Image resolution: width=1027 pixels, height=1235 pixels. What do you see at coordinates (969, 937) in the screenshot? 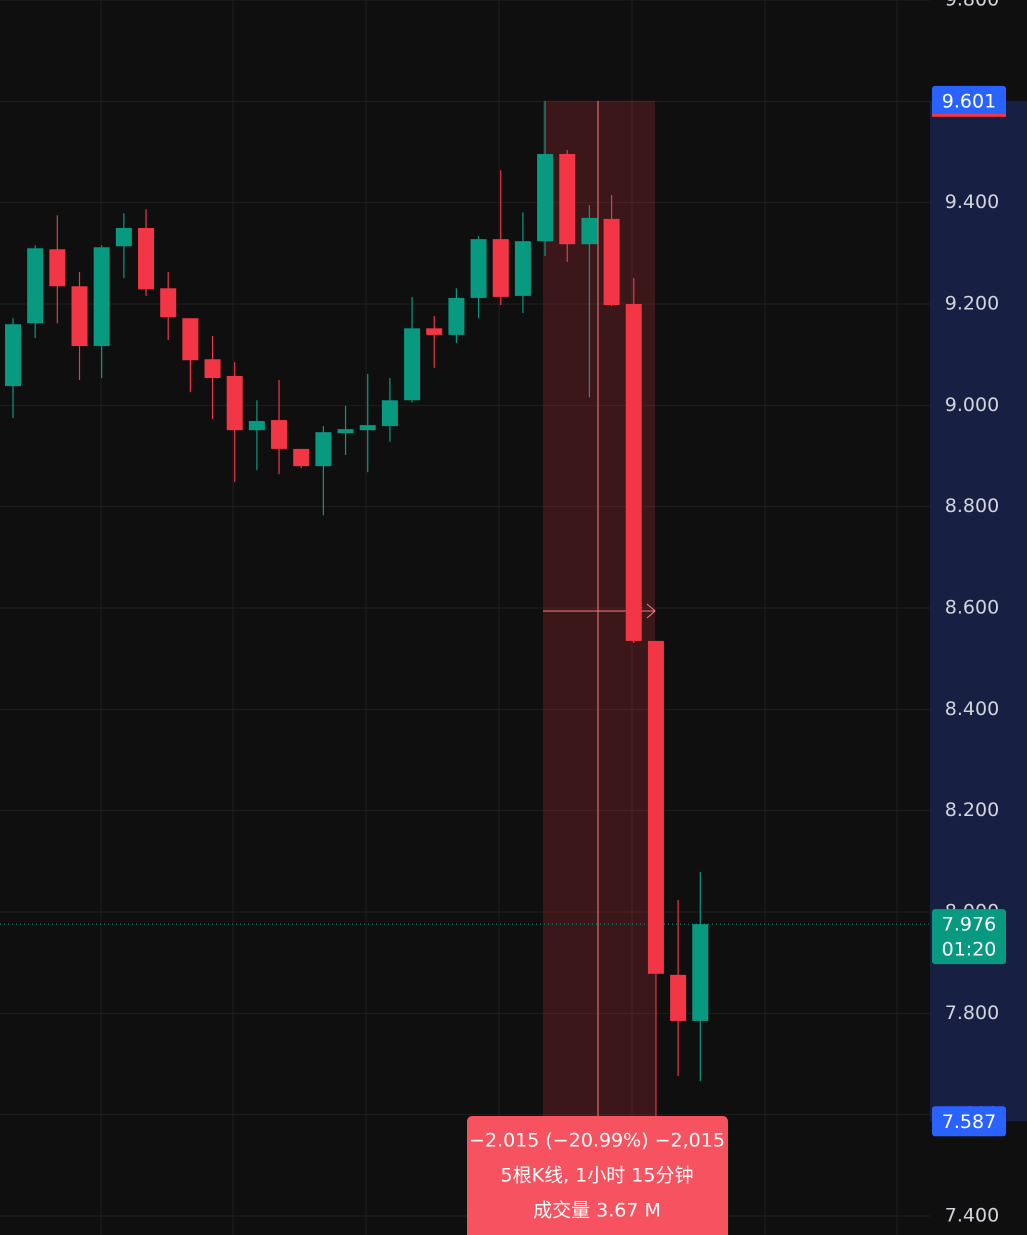
I see `last-price-bg` at bounding box center [969, 937].